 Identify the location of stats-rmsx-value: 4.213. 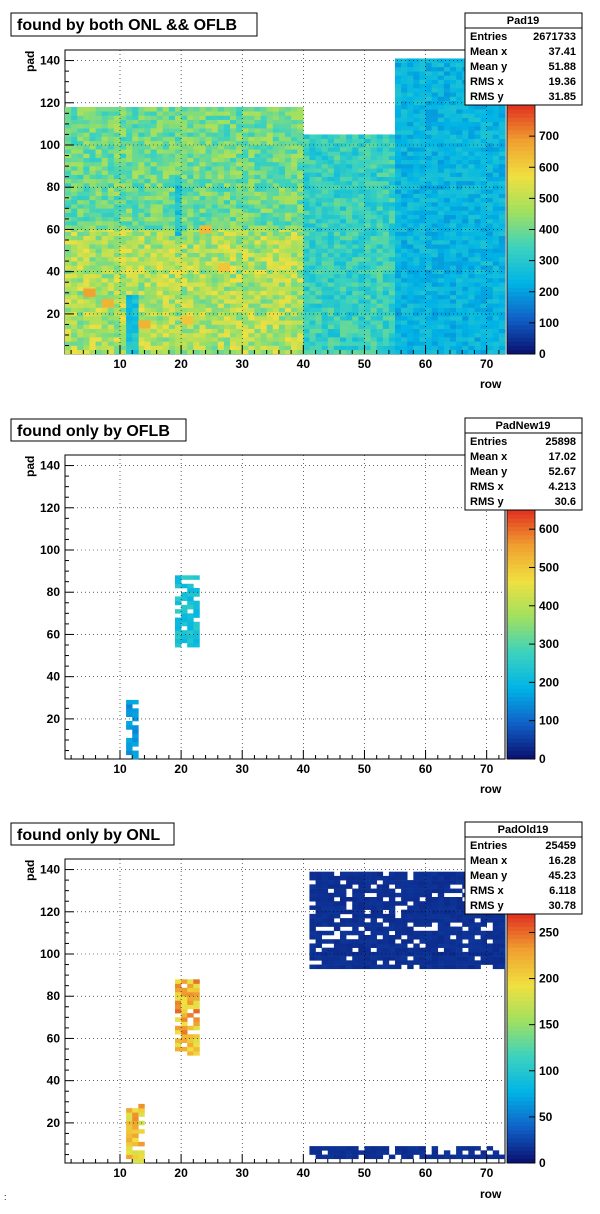
(562, 487).